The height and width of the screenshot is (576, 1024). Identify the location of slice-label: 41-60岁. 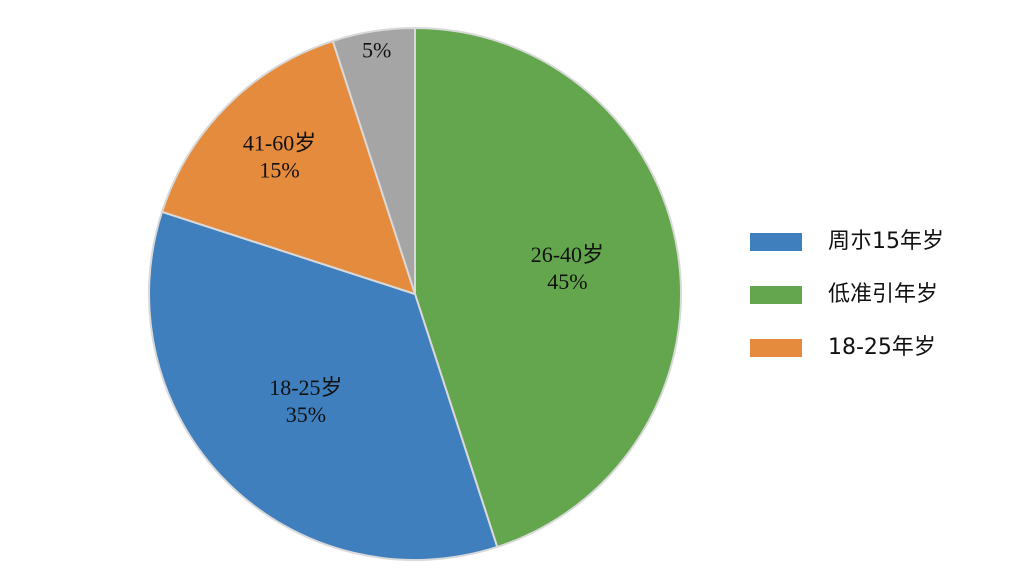
(279, 143).